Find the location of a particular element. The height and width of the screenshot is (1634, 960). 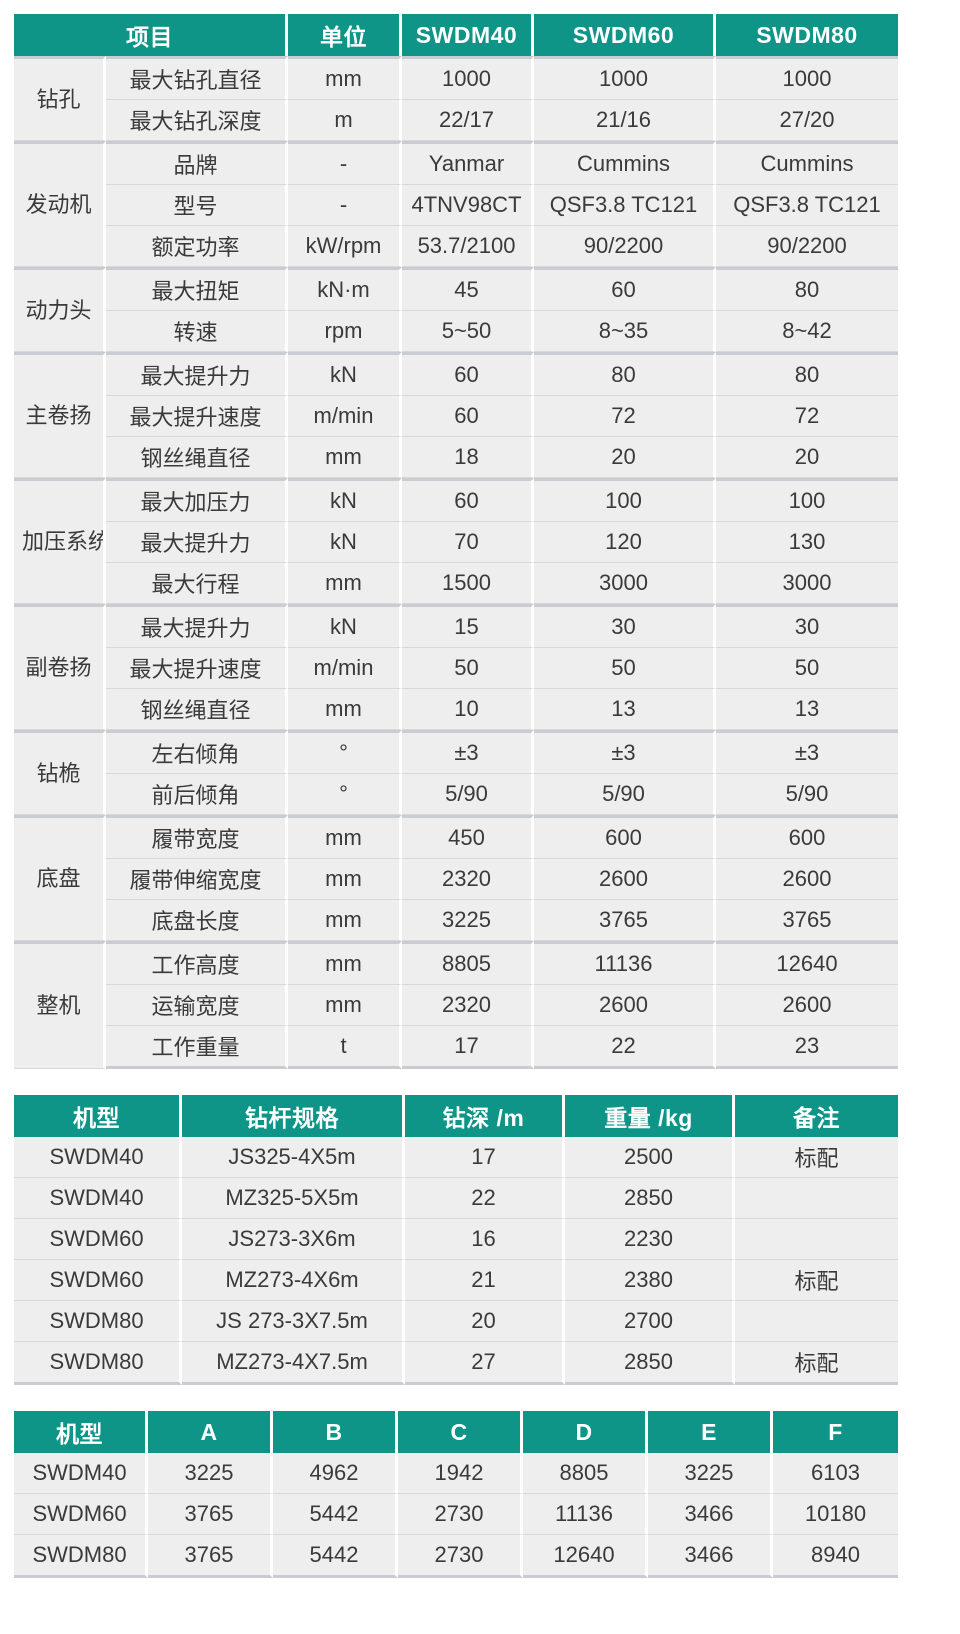

row-swdm40: 45 is located at coordinates (468, 289).